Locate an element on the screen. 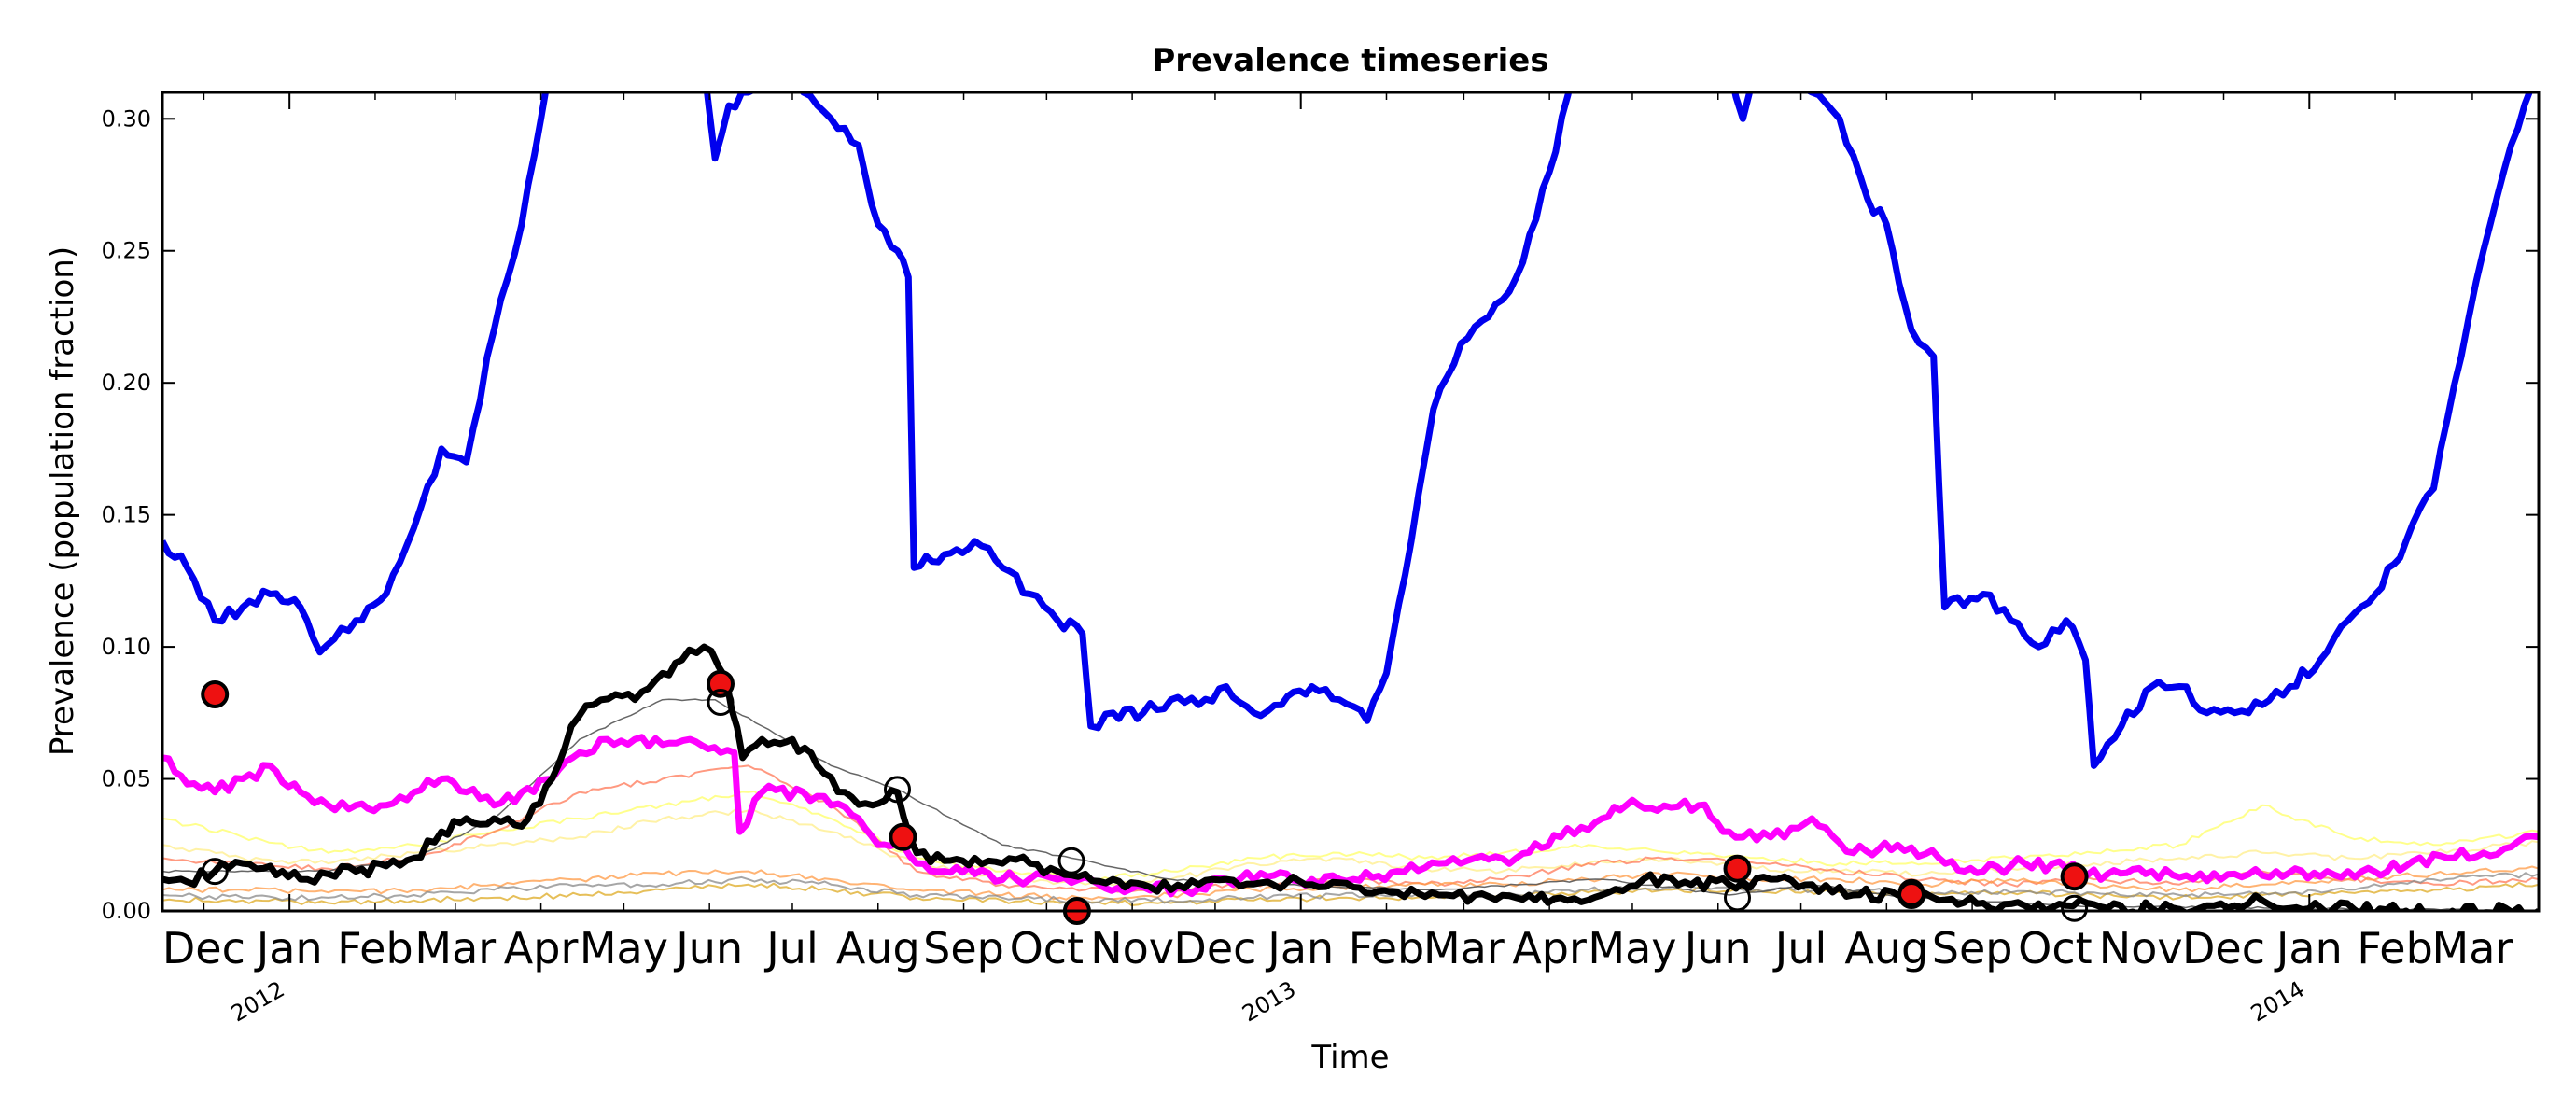  month-label-21: Sep is located at coordinates (1972, 948).